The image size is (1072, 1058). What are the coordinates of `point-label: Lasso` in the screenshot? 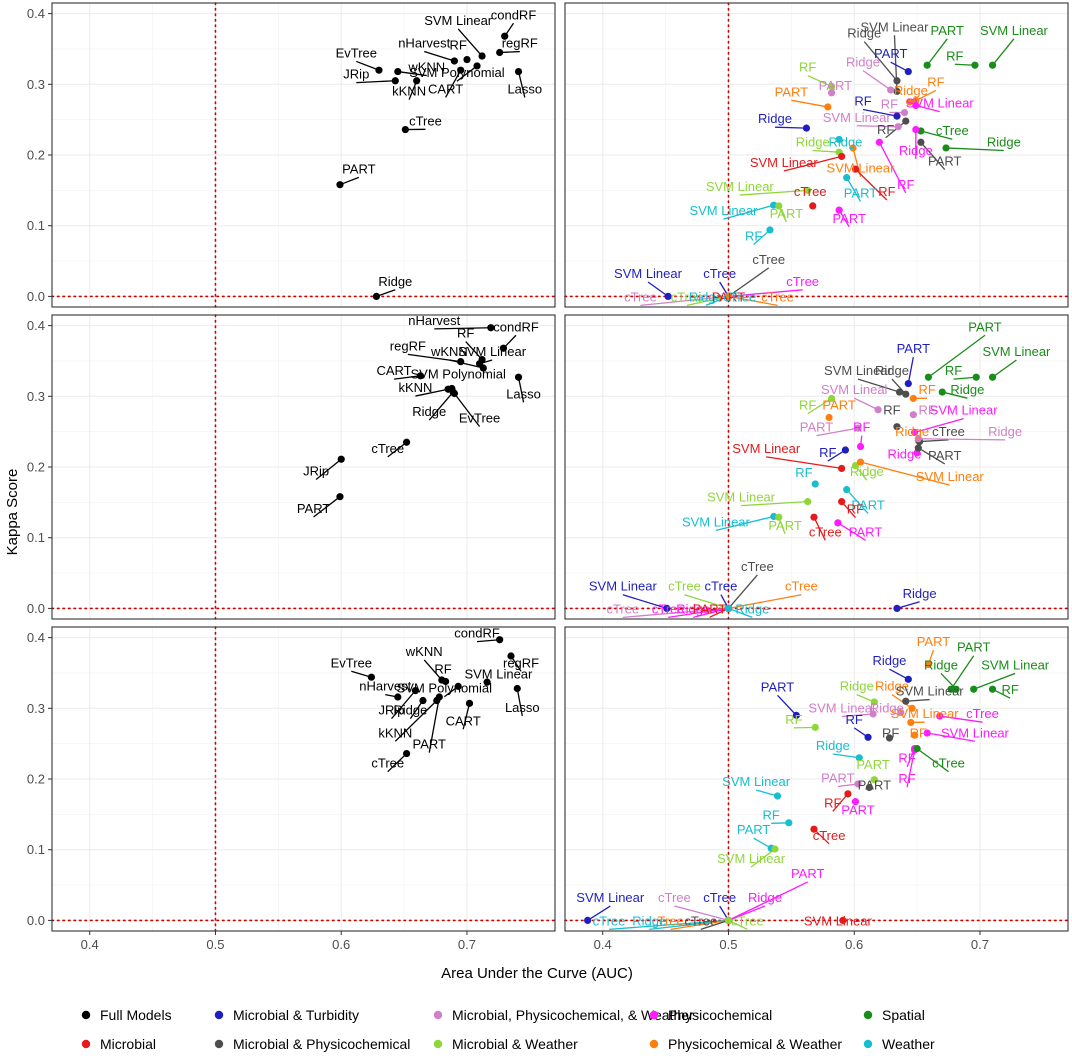 It's located at (522, 707).